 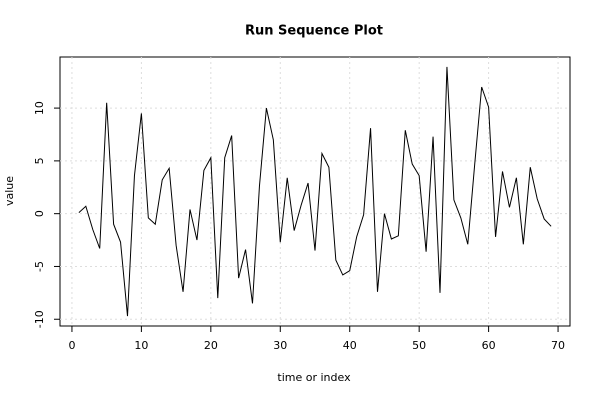 What do you see at coordinates (141, 345) in the screenshot?
I see `x-tick-label: 10` at bounding box center [141, 345].